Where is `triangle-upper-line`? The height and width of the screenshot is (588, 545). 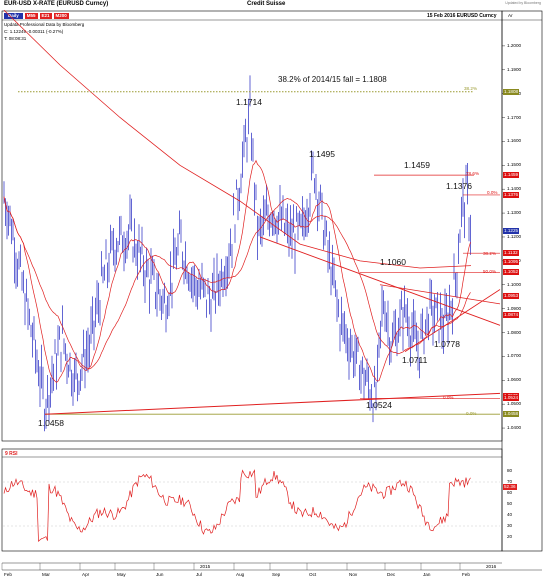
triangle-upper-line is located at coordinates (440, 294).